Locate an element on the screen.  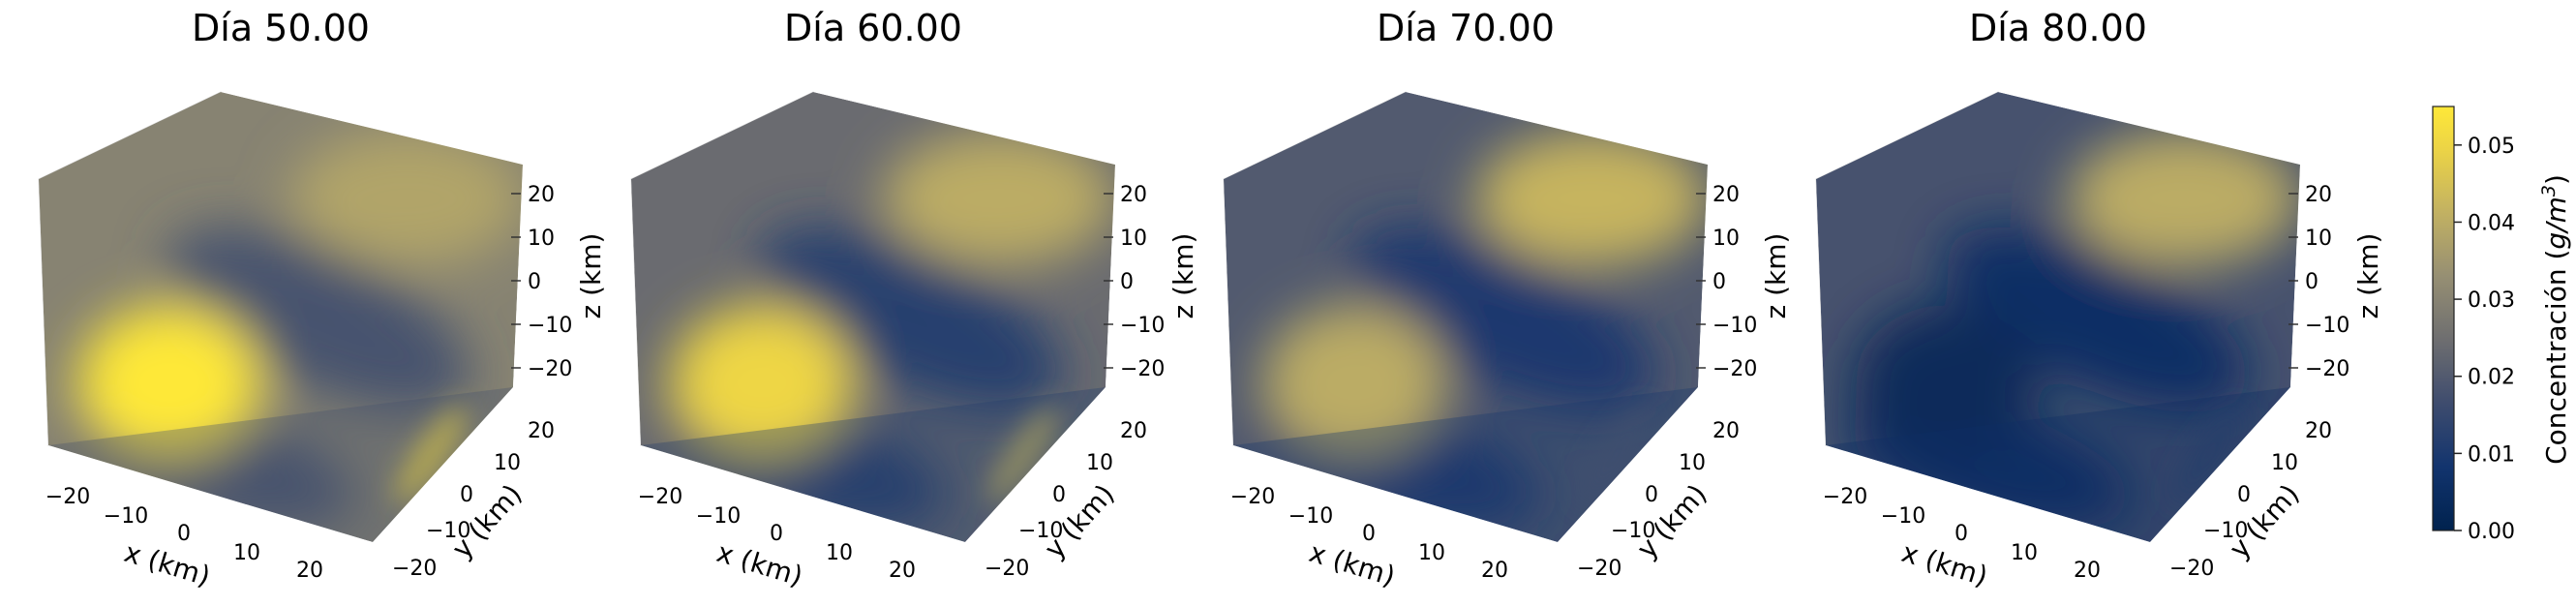
panel-title: Día 60.00 is located at coordinates (873, 28).